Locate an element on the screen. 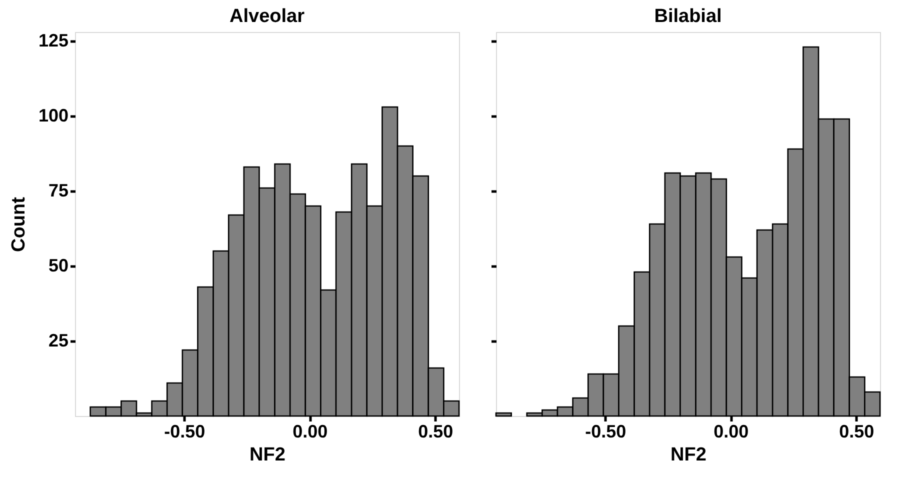  y-tick-label: 25 is located at coordinates (58, 340).